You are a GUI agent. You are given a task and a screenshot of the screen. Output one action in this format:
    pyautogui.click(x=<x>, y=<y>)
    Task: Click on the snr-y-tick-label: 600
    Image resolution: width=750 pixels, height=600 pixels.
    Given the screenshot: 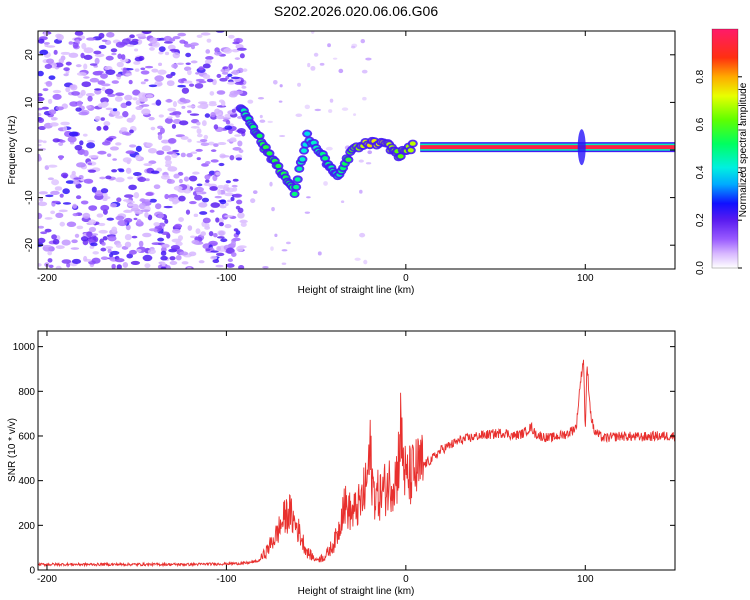 What is the action you would take?
    pyautogui.click(x=26, y=436)
    